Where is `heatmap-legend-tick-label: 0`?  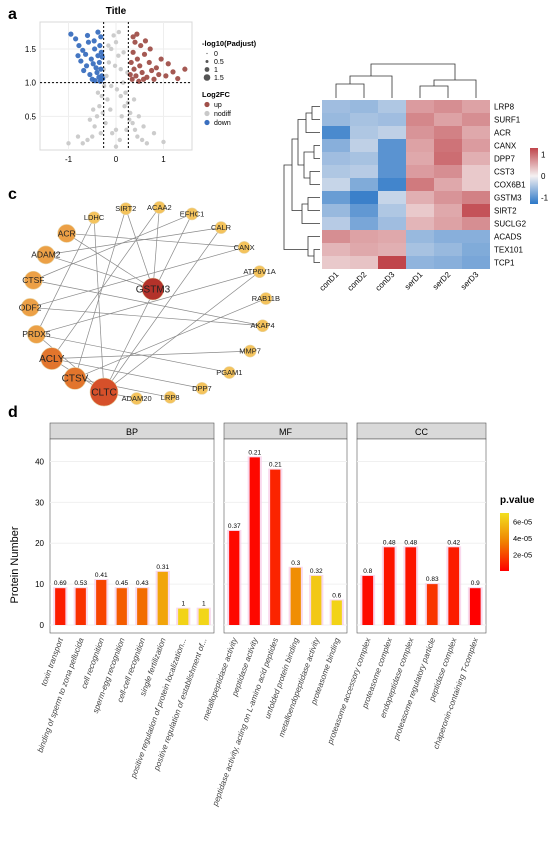 heatmap-legend-tick-label: 0 is located at coordinates (543, 176).